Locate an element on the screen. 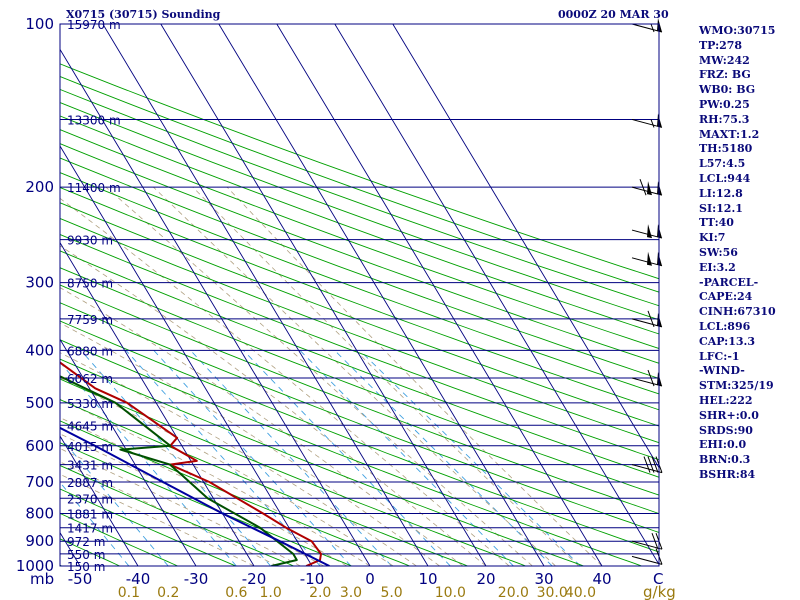  index-row: TP:278 is located at coordinates (721, 45).